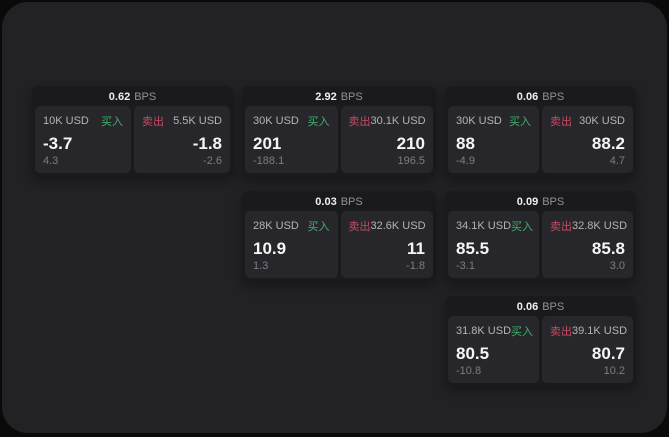 The height and width of the screenshot is (437, 669). I want to click on sell-cell: 卖出 5.5K USD -1.8 -2.6, so click(182, 139).